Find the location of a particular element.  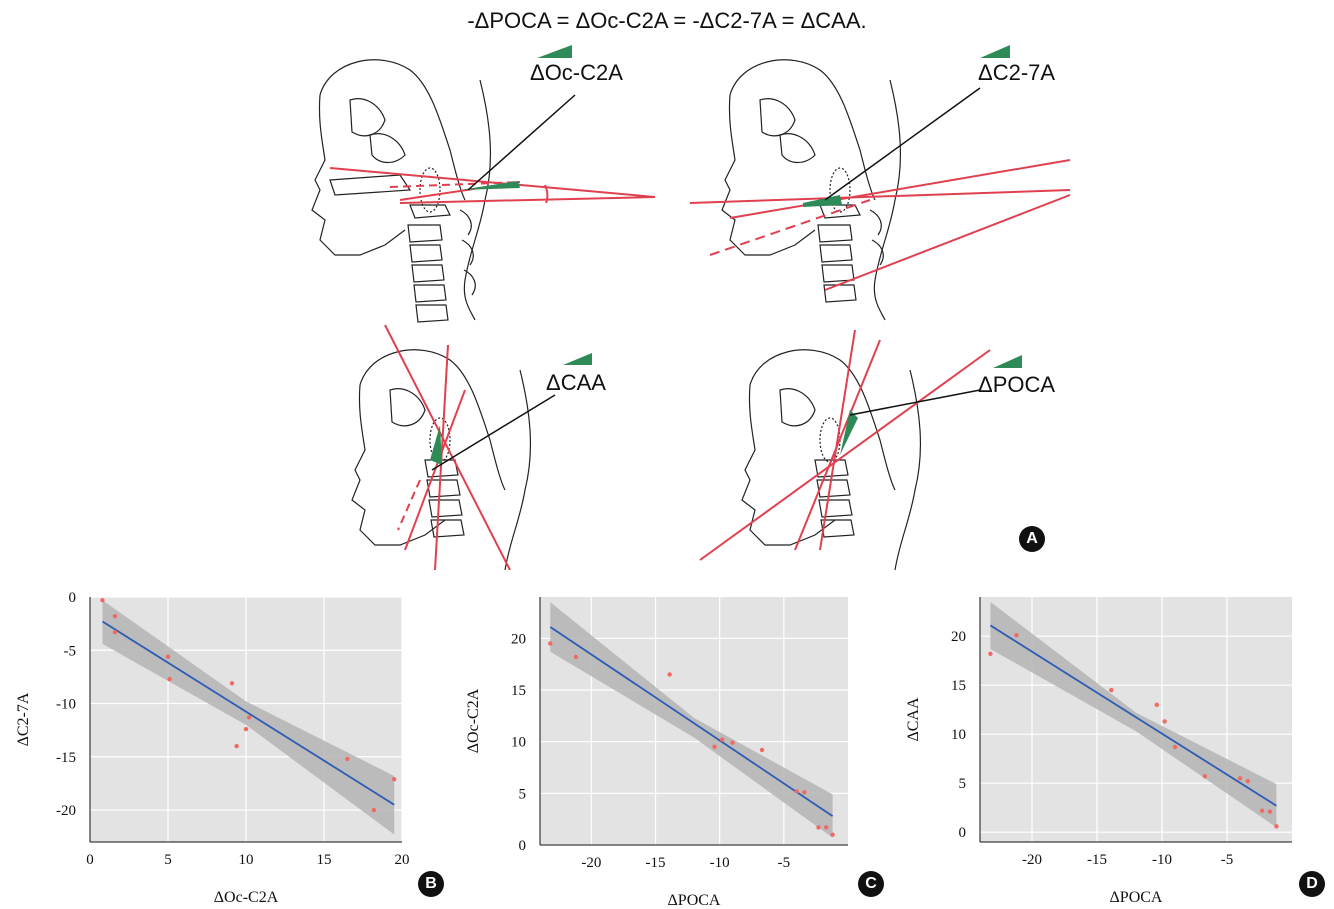

annotation-dpoca: ΔPOCA is located at coordinates (1017, 384).